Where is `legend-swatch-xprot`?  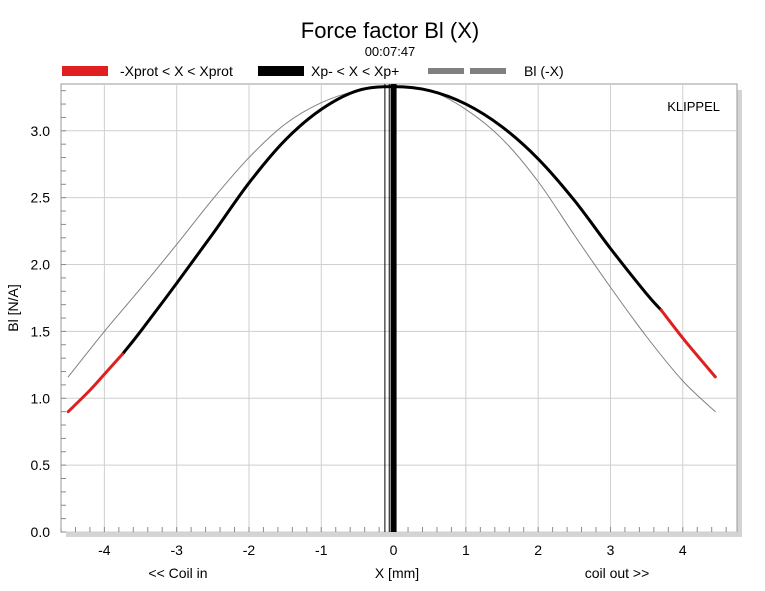 legend-swatch-xprot is located at coordinates (85, 71).